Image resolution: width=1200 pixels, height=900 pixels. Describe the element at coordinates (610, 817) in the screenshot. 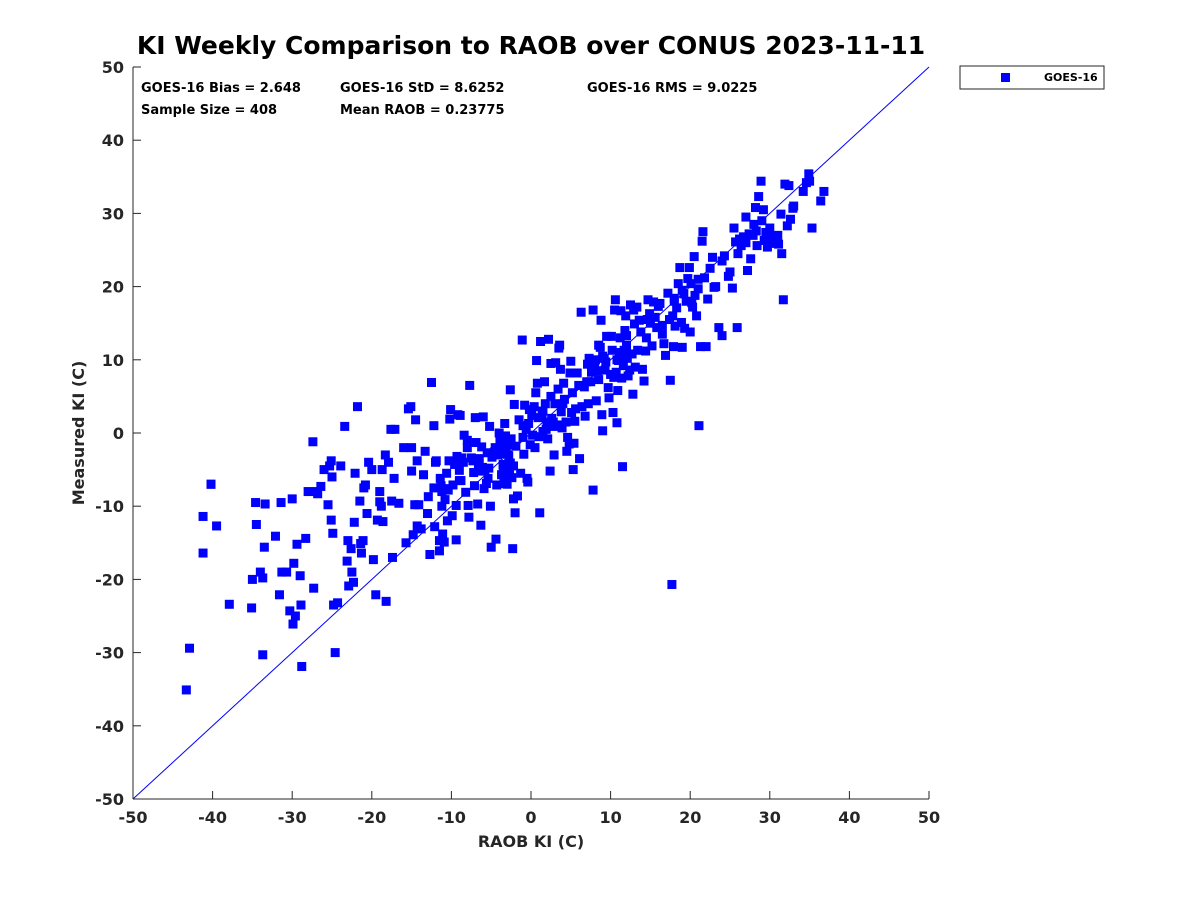

I see `x-tick-label: 10` at that location.